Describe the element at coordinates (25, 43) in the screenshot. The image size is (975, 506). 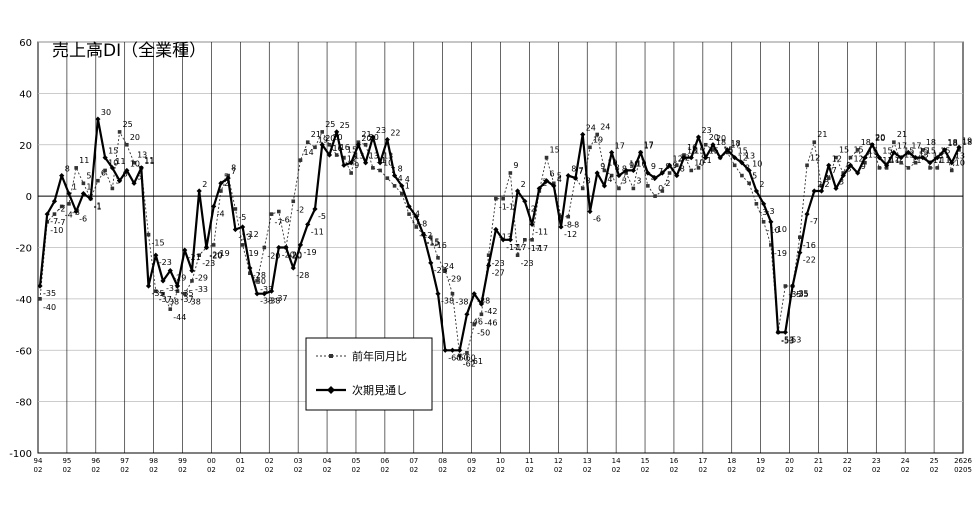
I see `y-tick-label: 60` at that location.